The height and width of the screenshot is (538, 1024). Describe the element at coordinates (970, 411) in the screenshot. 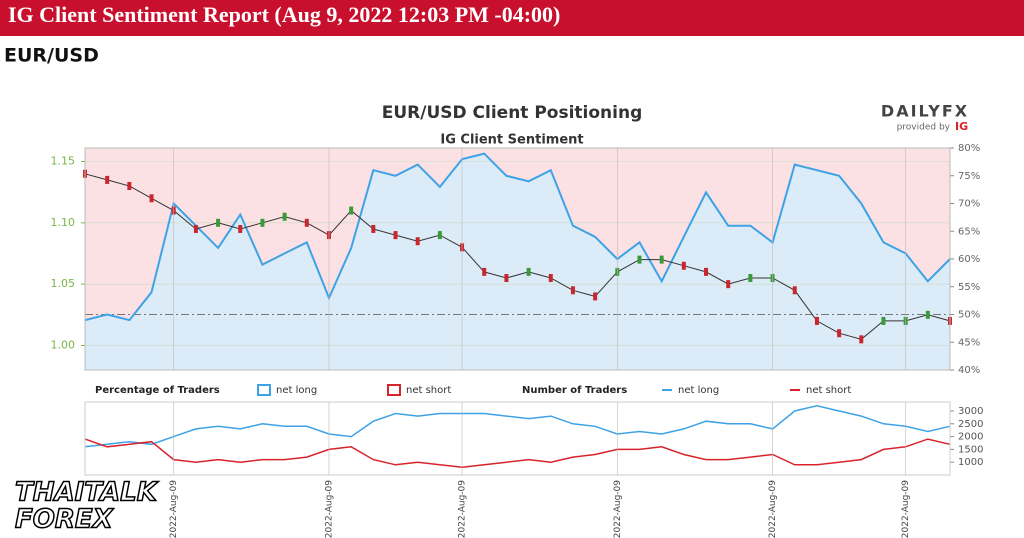

I see `y-tick-label: 3000` at that location.